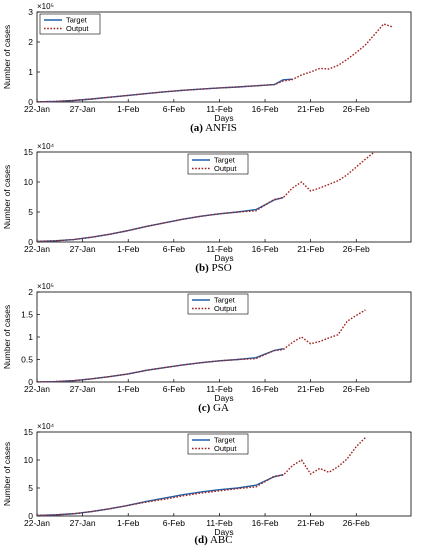  I want to click on y-tick-label: 1.5, so click(27, 315).